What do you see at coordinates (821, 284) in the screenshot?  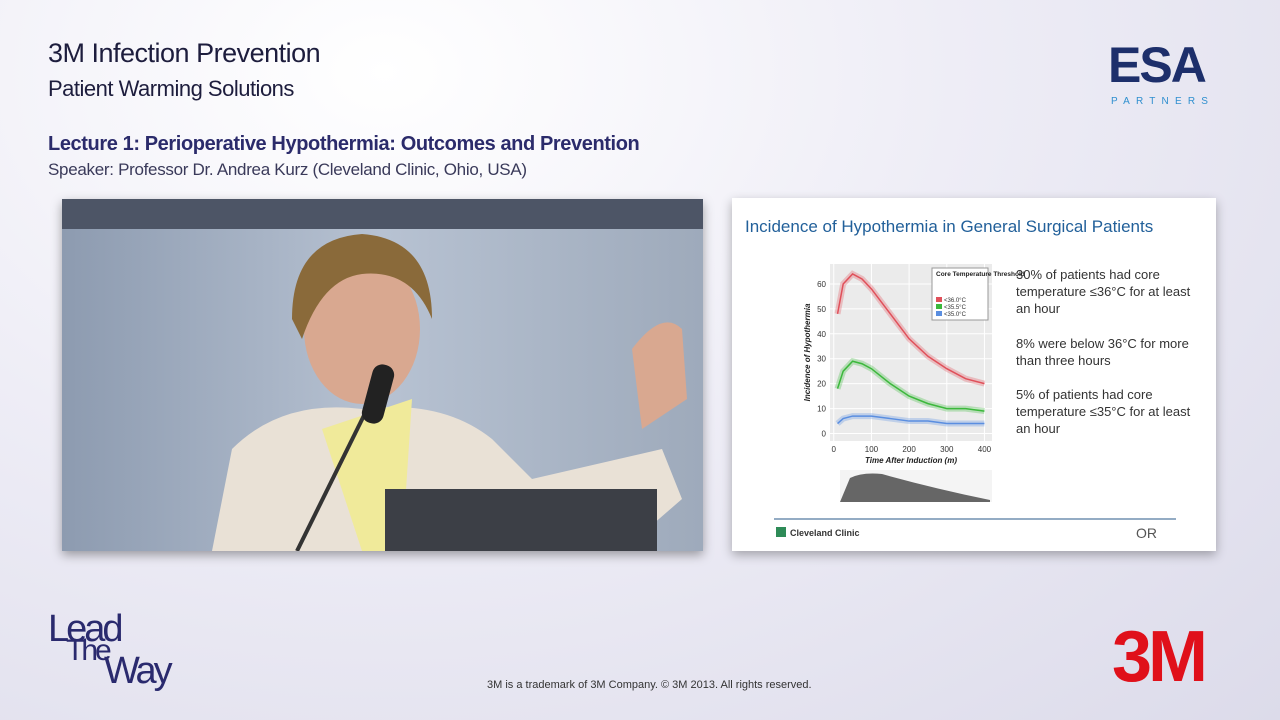 I see `y-tick-label: 60` at bounding box center [821, 284].